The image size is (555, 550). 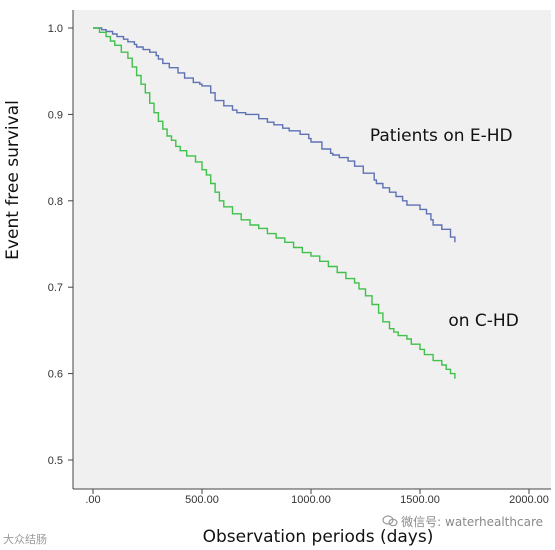 I want to click on y-tick-label: 0.5, so click(x=55, y=461).